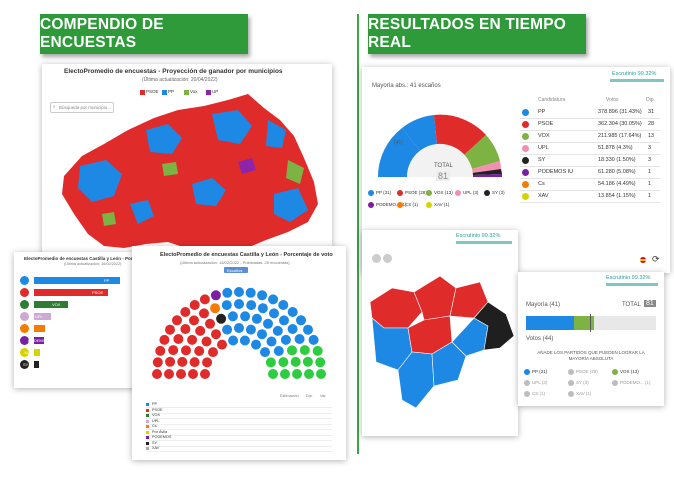 The image size is (674, 491). I want to click on map2-scrutiny-bar, so click(484, 242).